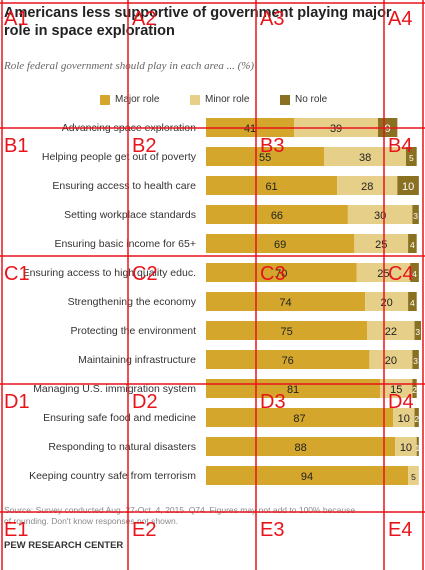  I want to click on data-label: 1, so click(417, 448).